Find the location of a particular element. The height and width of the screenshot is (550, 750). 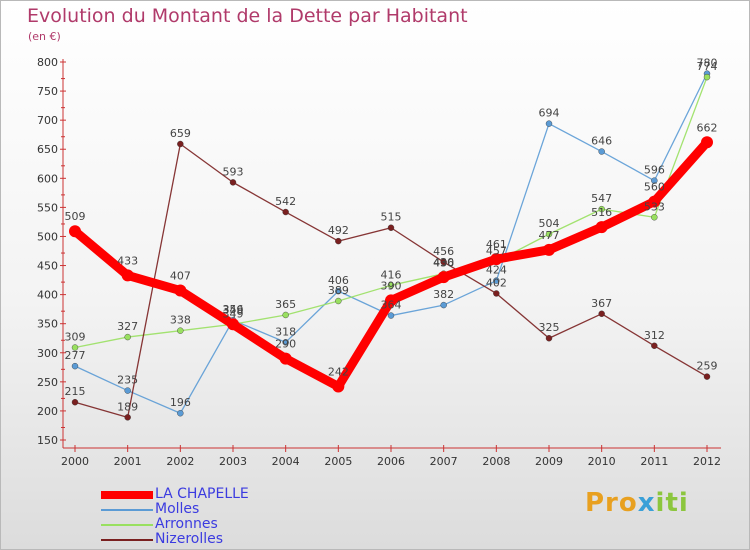

y-tick-label: 750 is located at coordinates (47, 91).